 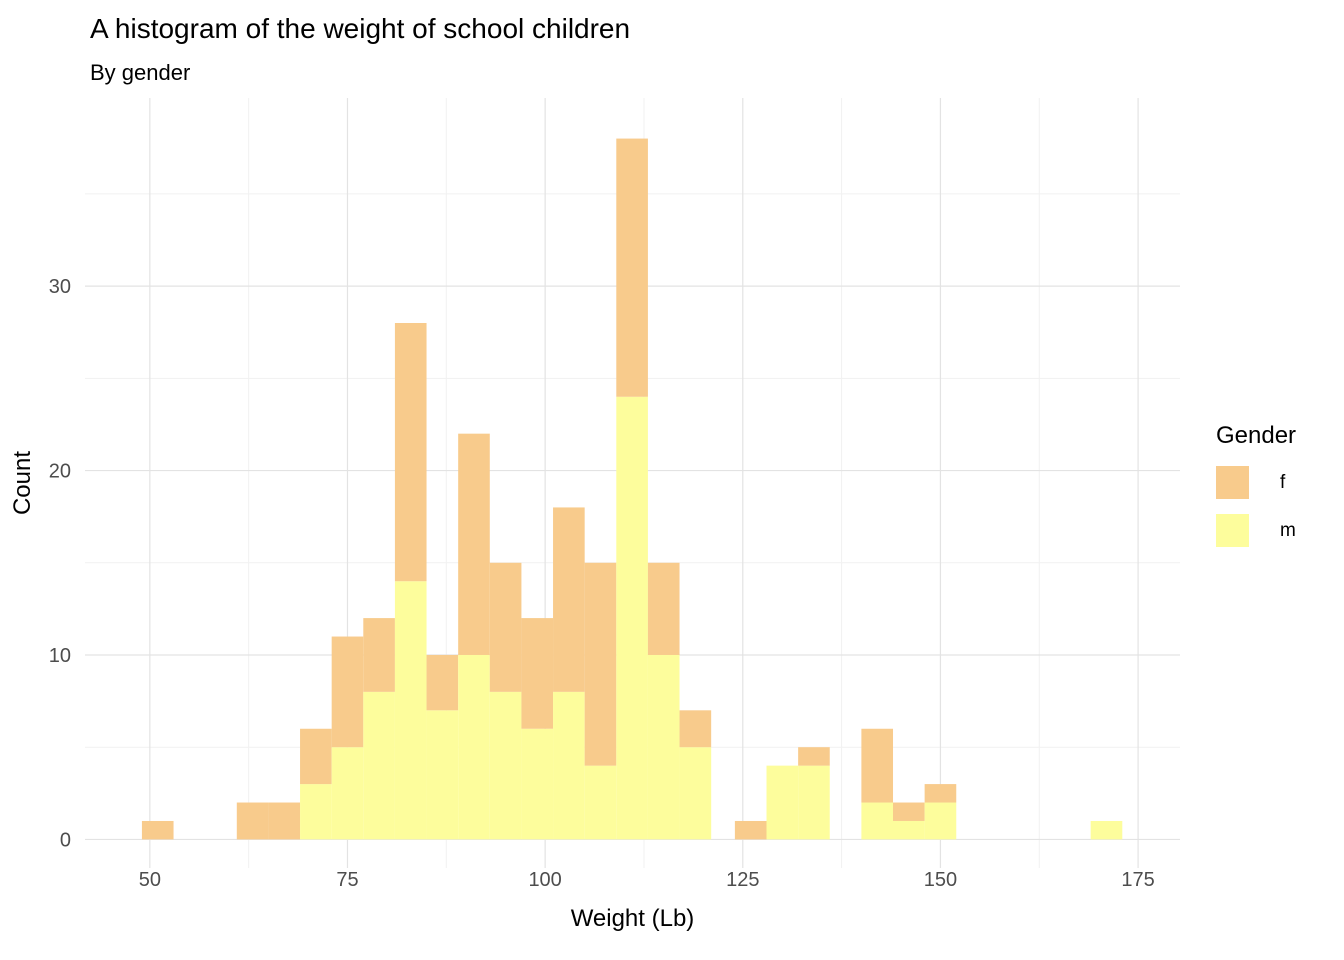 I want to click on x-tick-label: 100, so click(x=544, y=880).